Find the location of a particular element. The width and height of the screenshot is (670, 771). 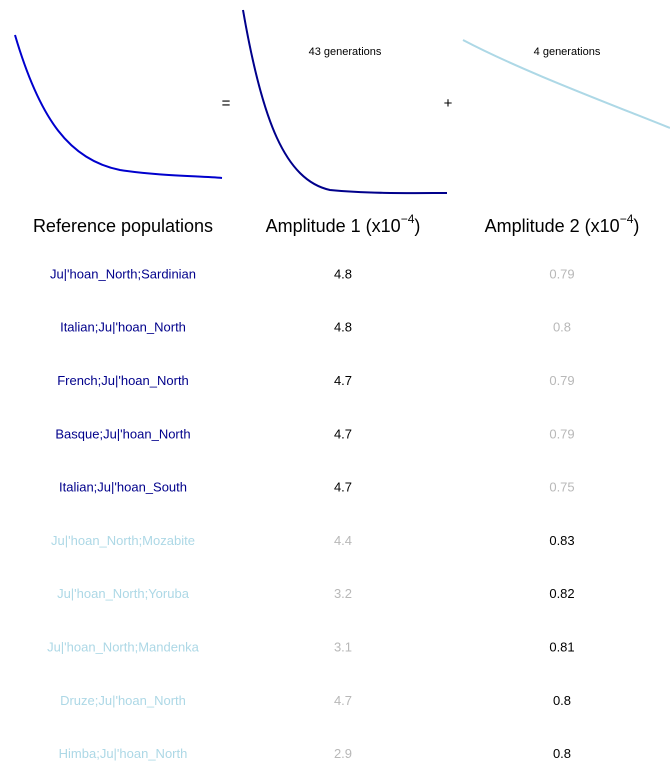

component-label: 43 generations is located at coordinates (345, 52).